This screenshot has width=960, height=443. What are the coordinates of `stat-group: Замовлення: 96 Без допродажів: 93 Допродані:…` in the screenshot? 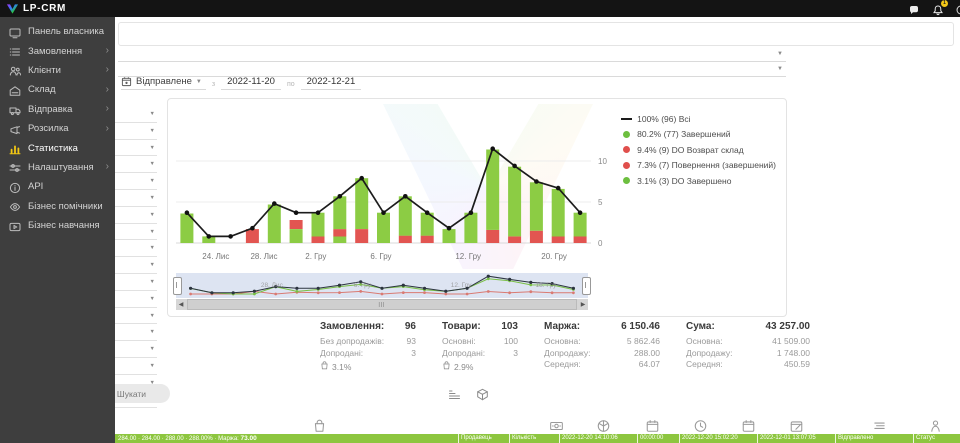 It's located at (368, 346).